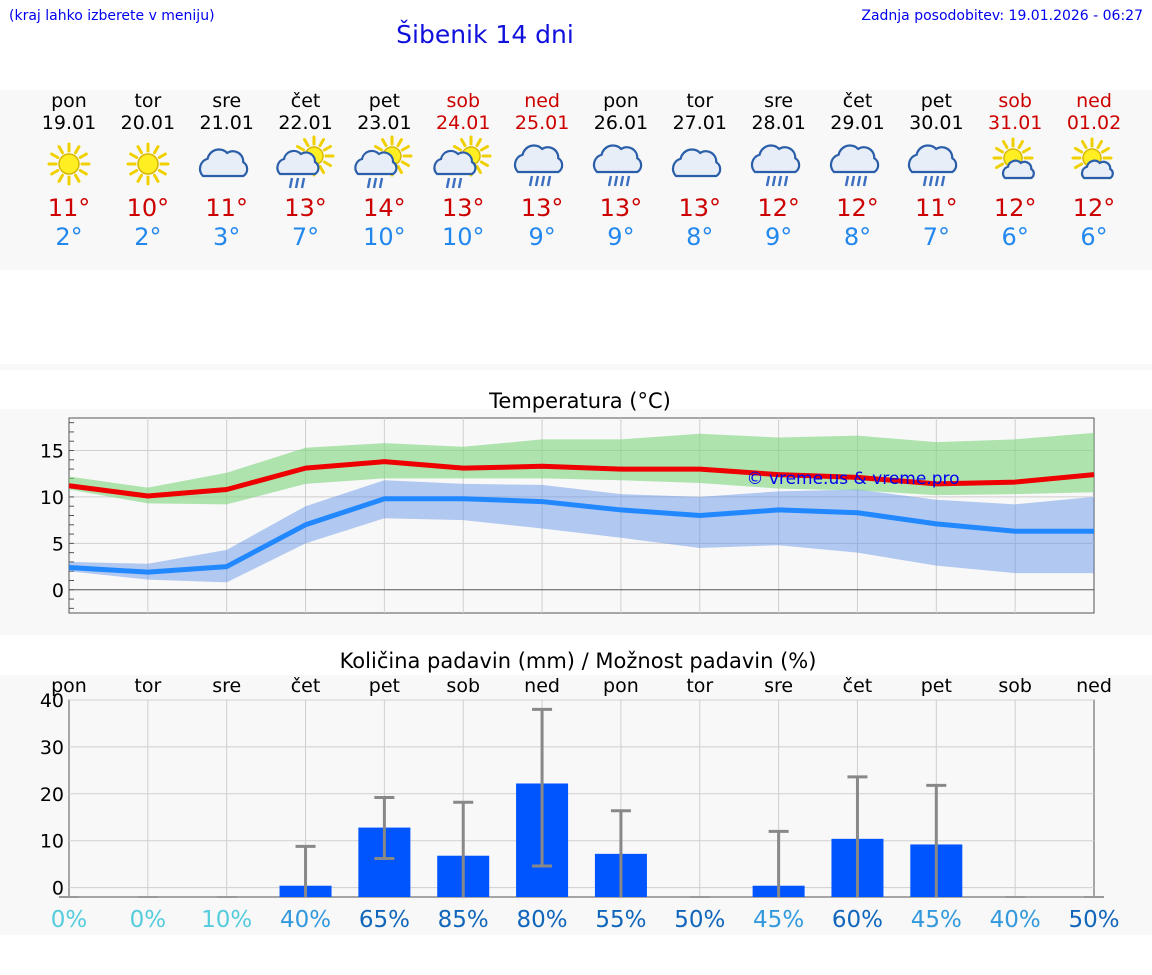 This screenshot has width=1152, height=975. Describe the element at coordinates (542, 920) in the screenshot. I see `prec-probability: 80%` at that location.